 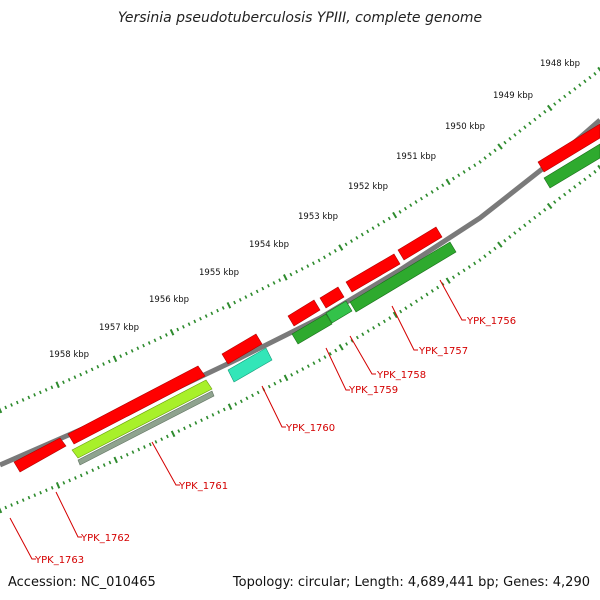 What do you see at coordinates (571, 166) in the screenshot?
I see `gene-next-rev` at bounding box center [571, 166].